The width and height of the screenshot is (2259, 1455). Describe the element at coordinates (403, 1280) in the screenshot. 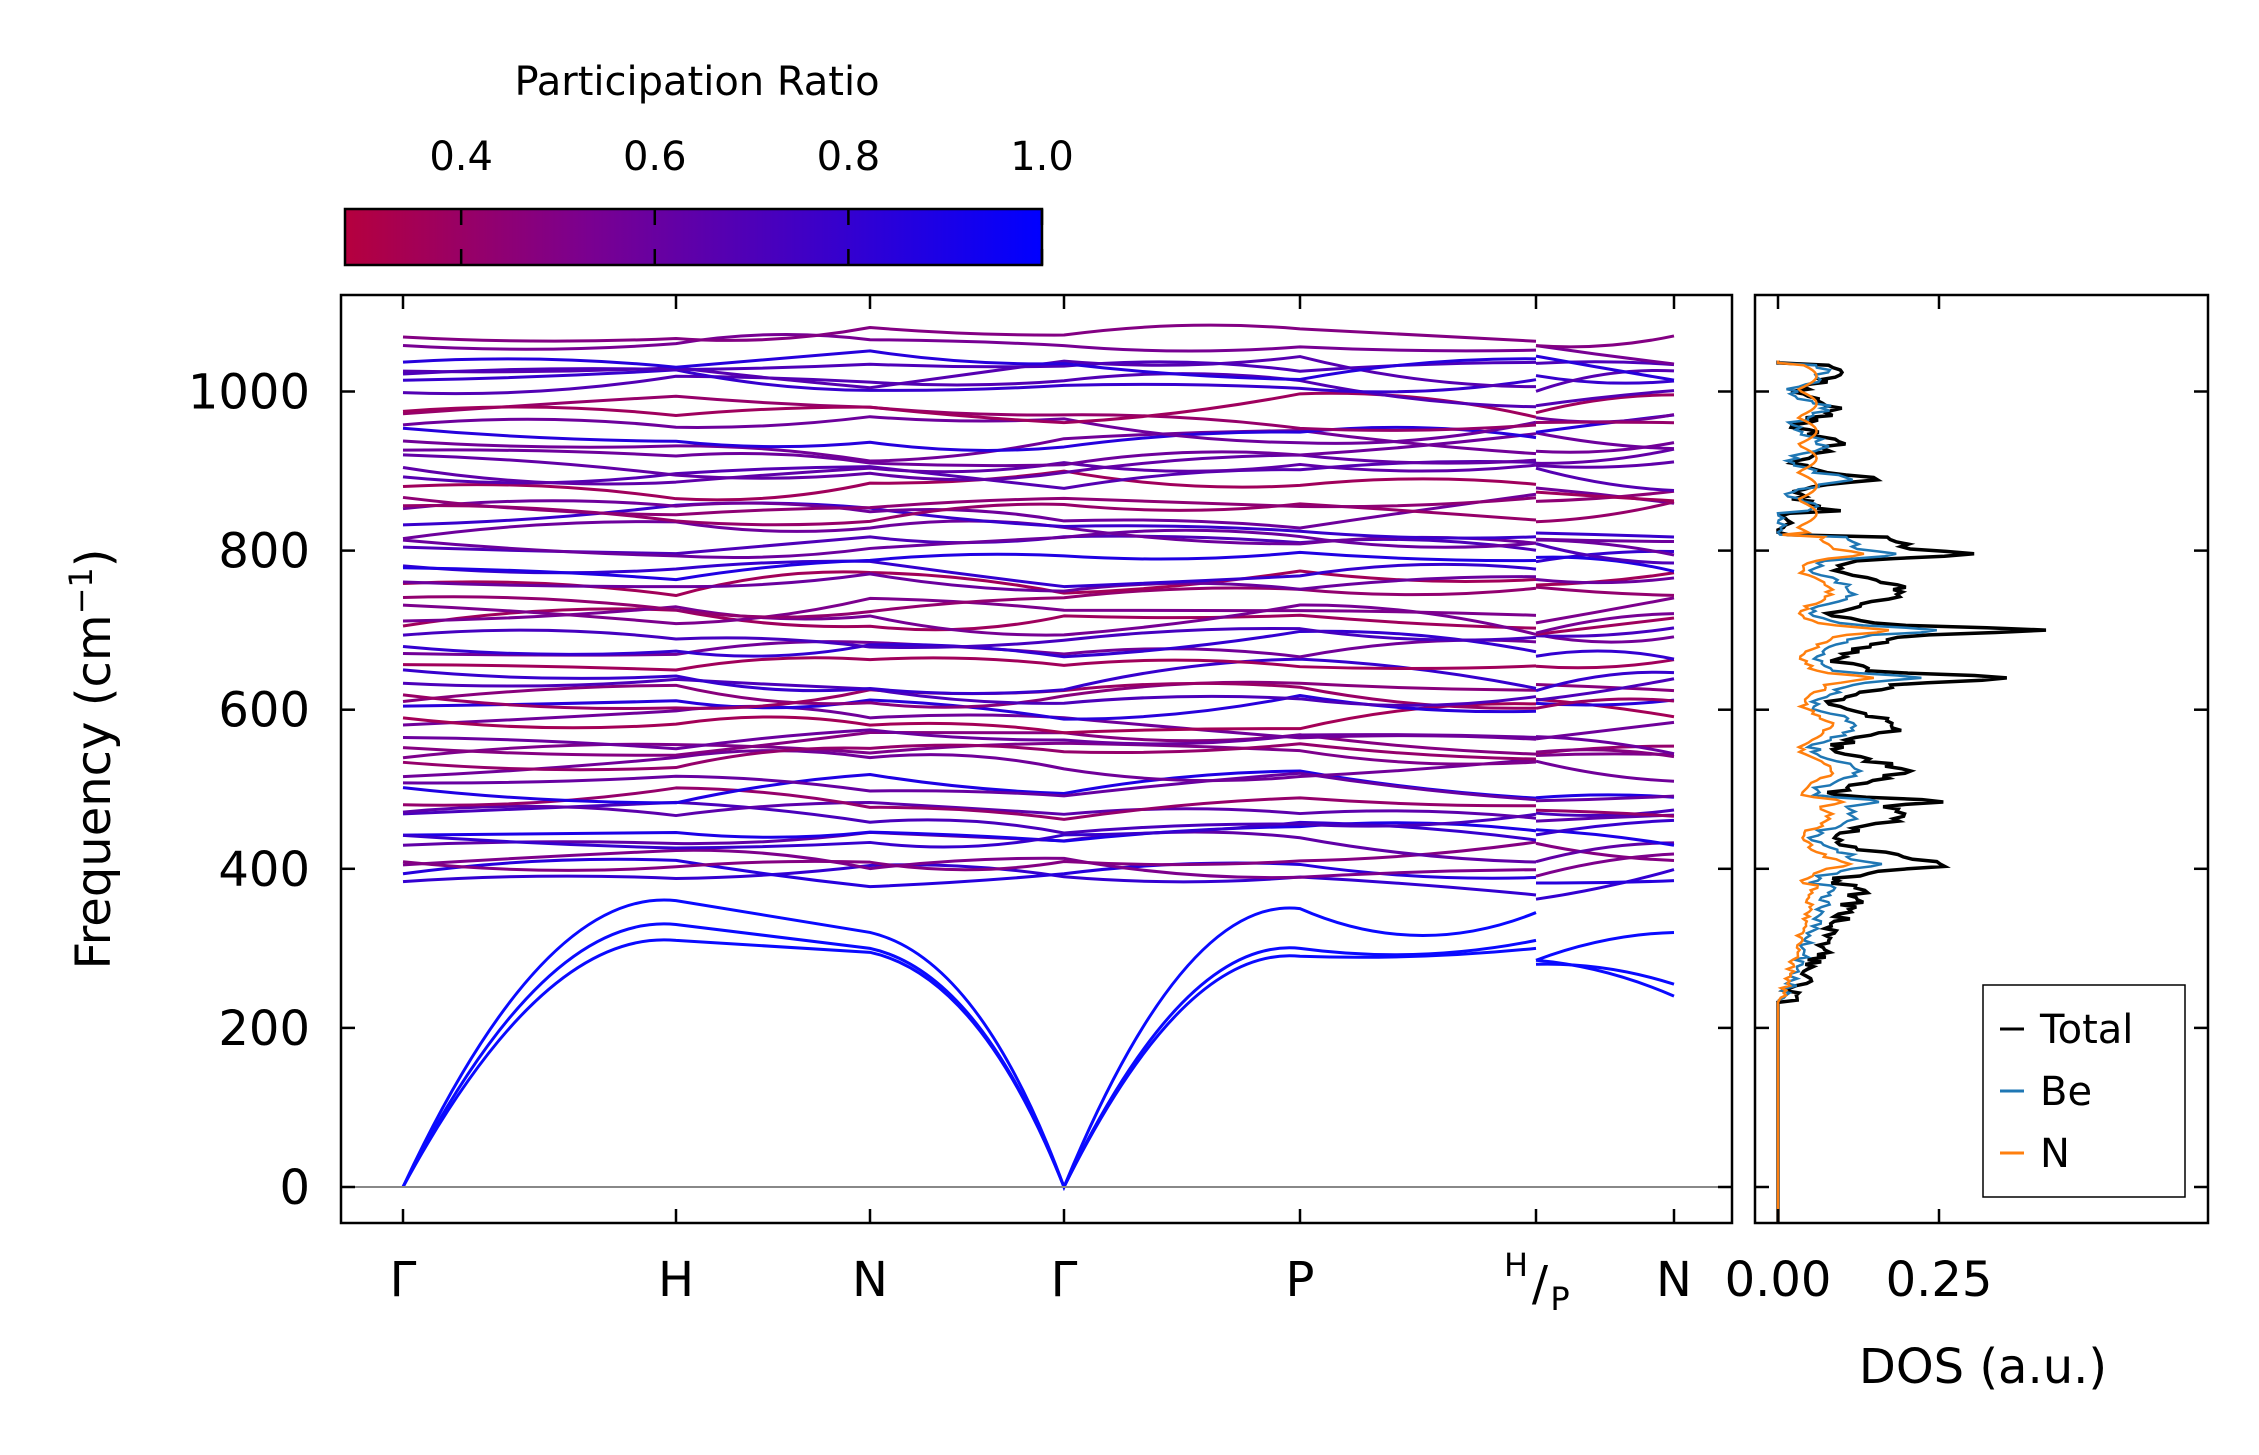

I see `path-label-gamma: Γ` at that location.